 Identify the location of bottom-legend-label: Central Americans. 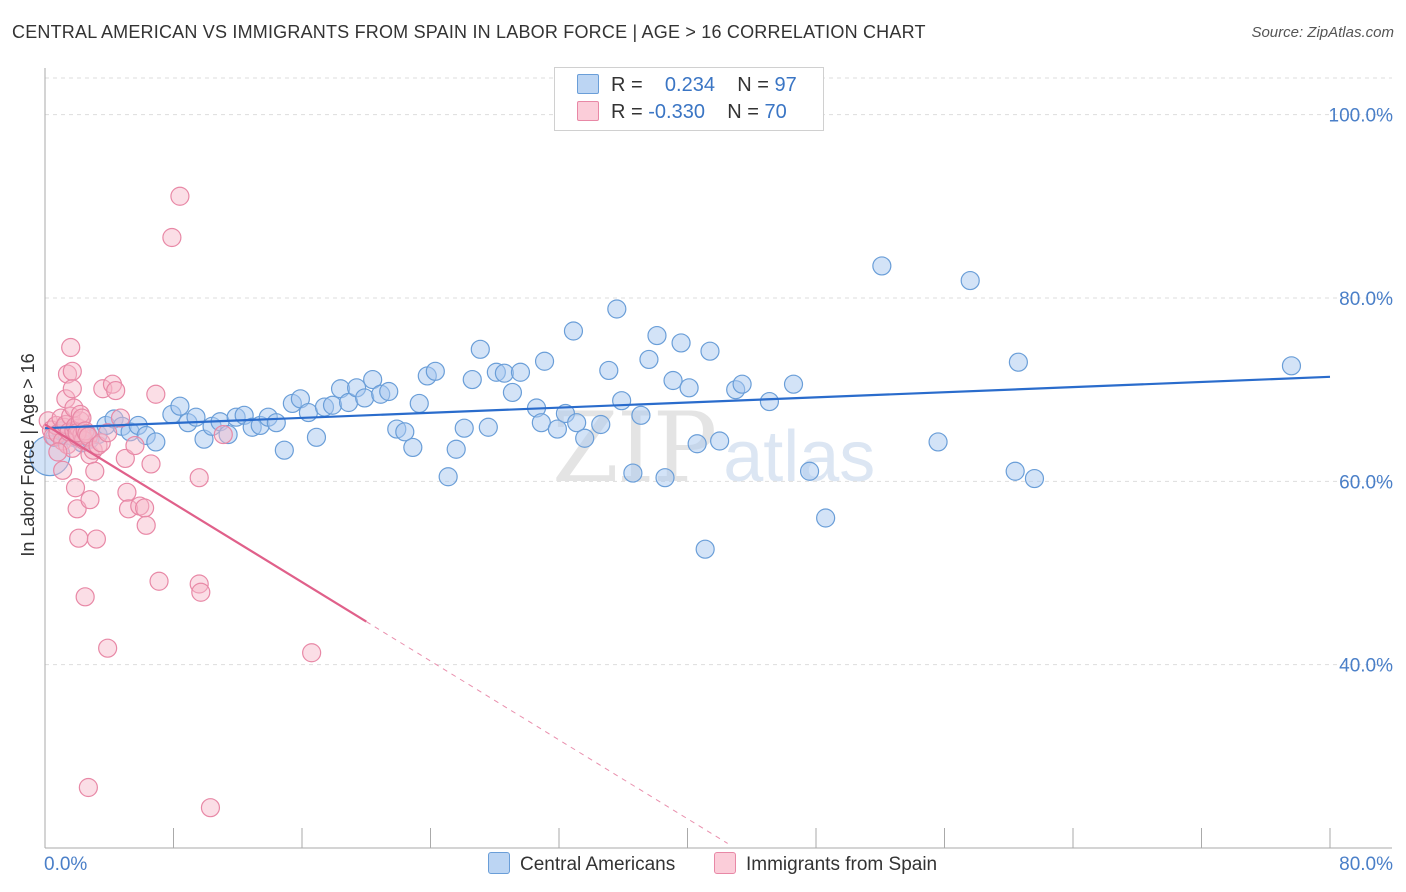
(598, 864).